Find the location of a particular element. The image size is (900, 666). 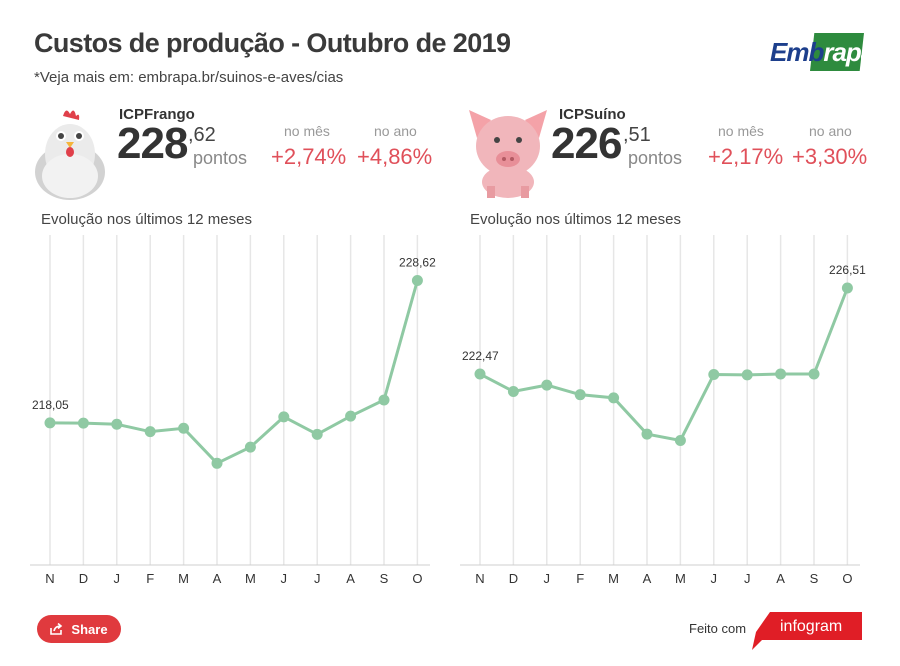

infogram-logo-shape is located at coordinates (807, 631).